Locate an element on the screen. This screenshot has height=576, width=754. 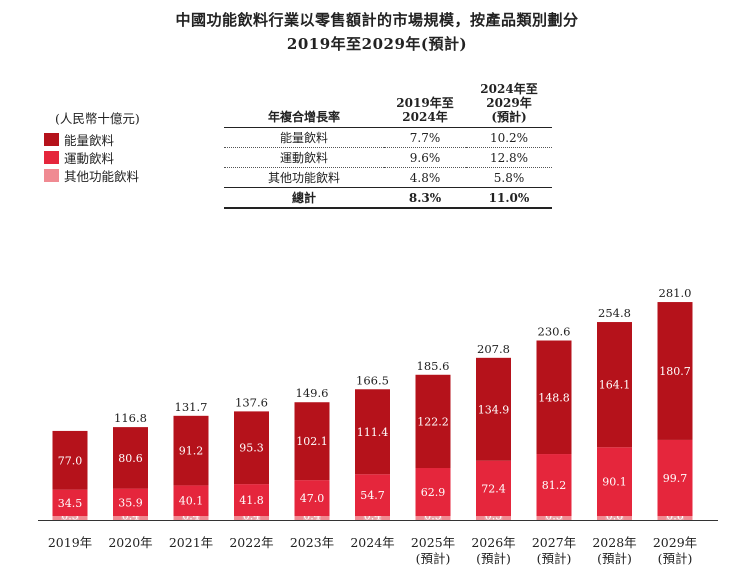
total-label: 254.8 is located at coordinates (614, 313).